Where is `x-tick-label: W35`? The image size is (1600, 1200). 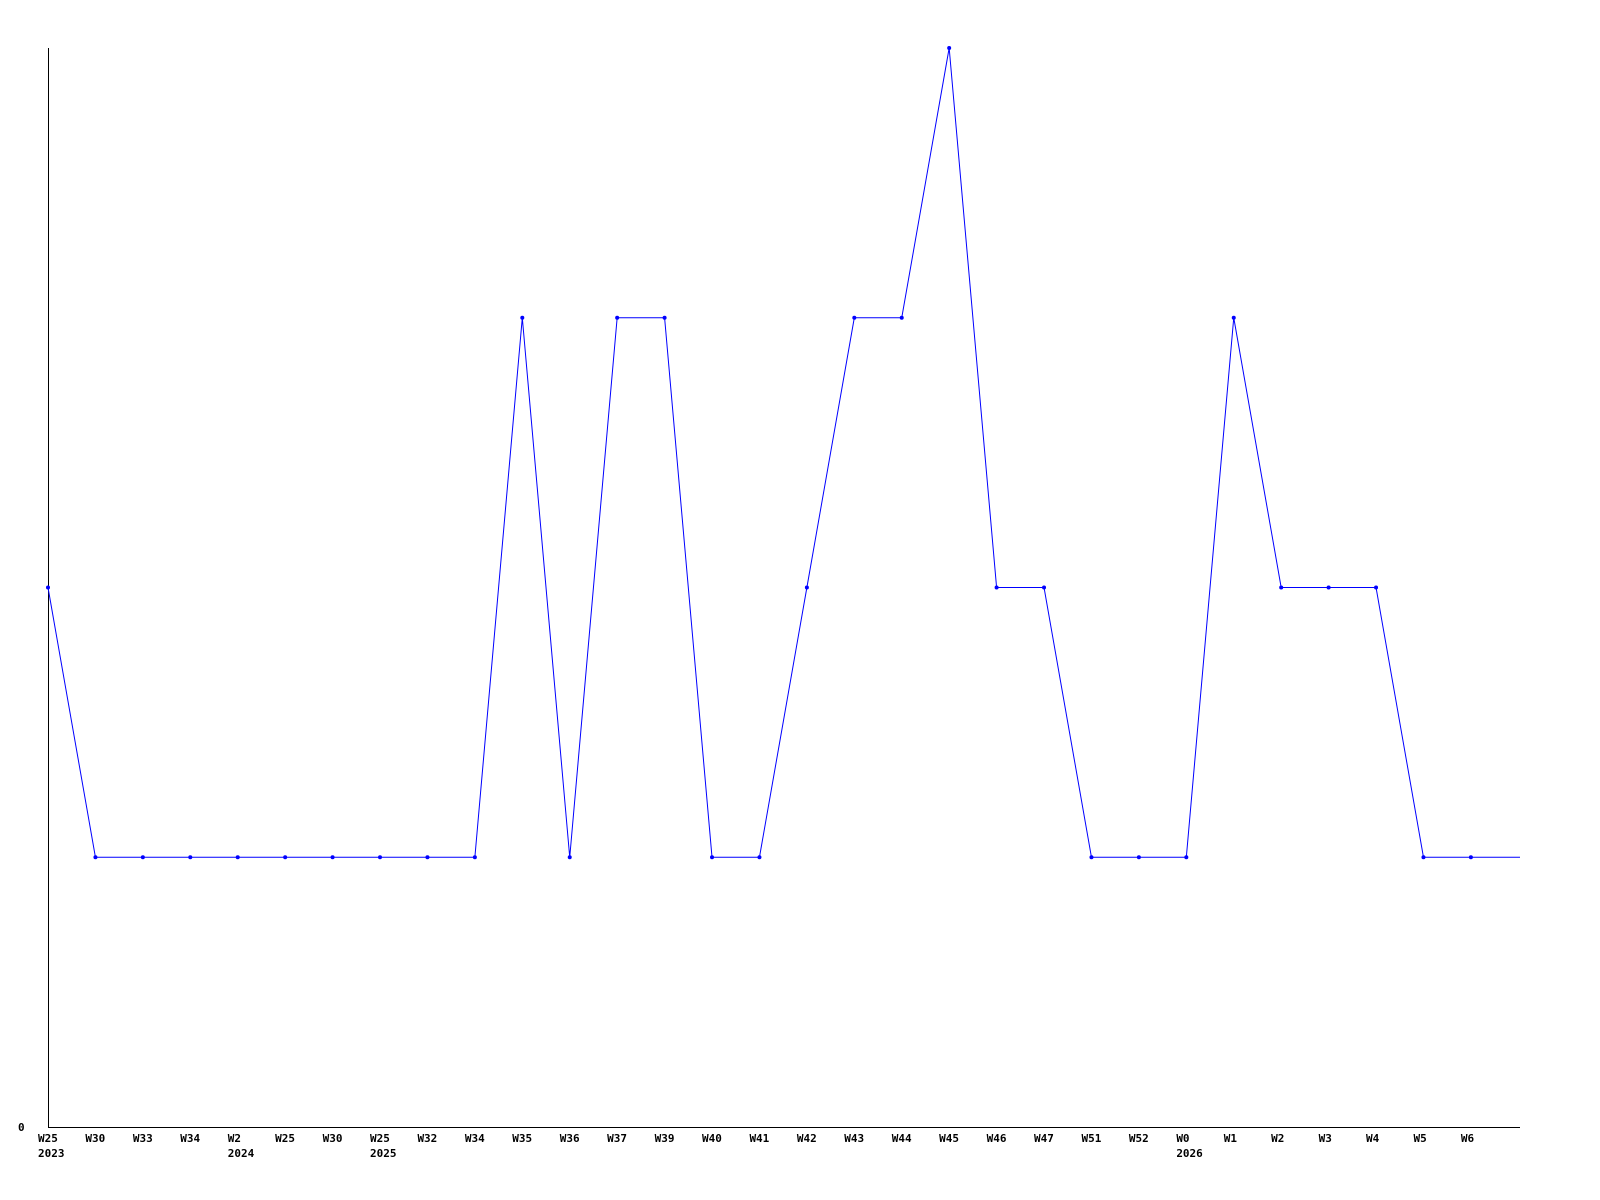
x-tick-label: W35 is located at coordinates (522, 1138).